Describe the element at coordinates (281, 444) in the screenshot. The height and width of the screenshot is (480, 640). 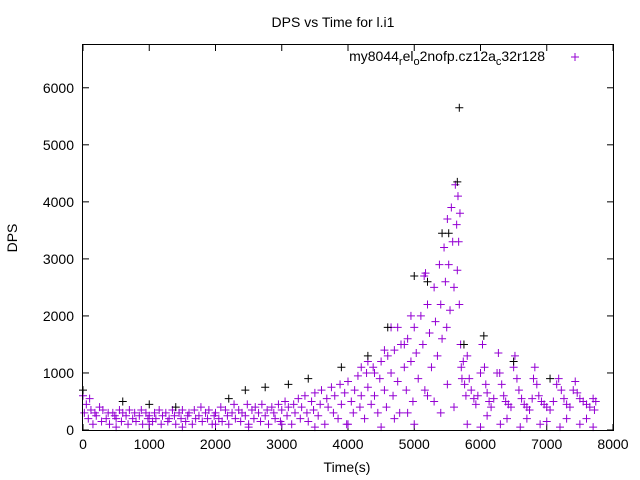
I see `x-tick-label: 3000` at that location.